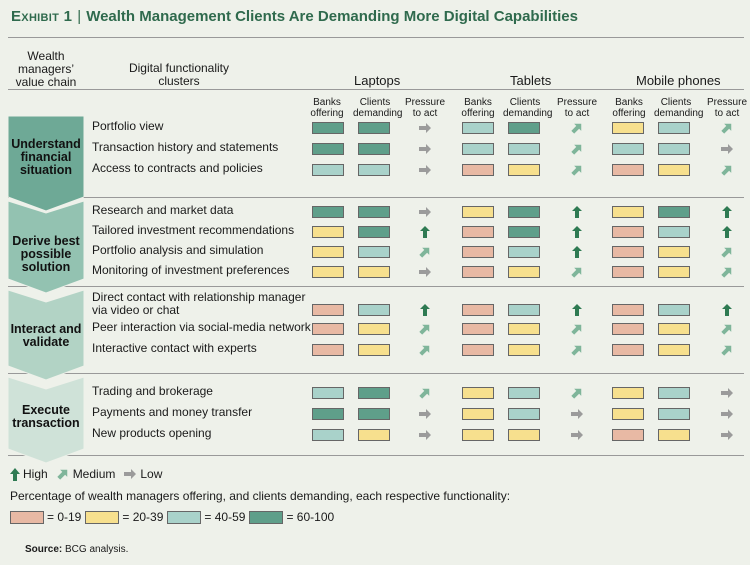  I want to click on source-text: BCG analysis., so click(97, 549).